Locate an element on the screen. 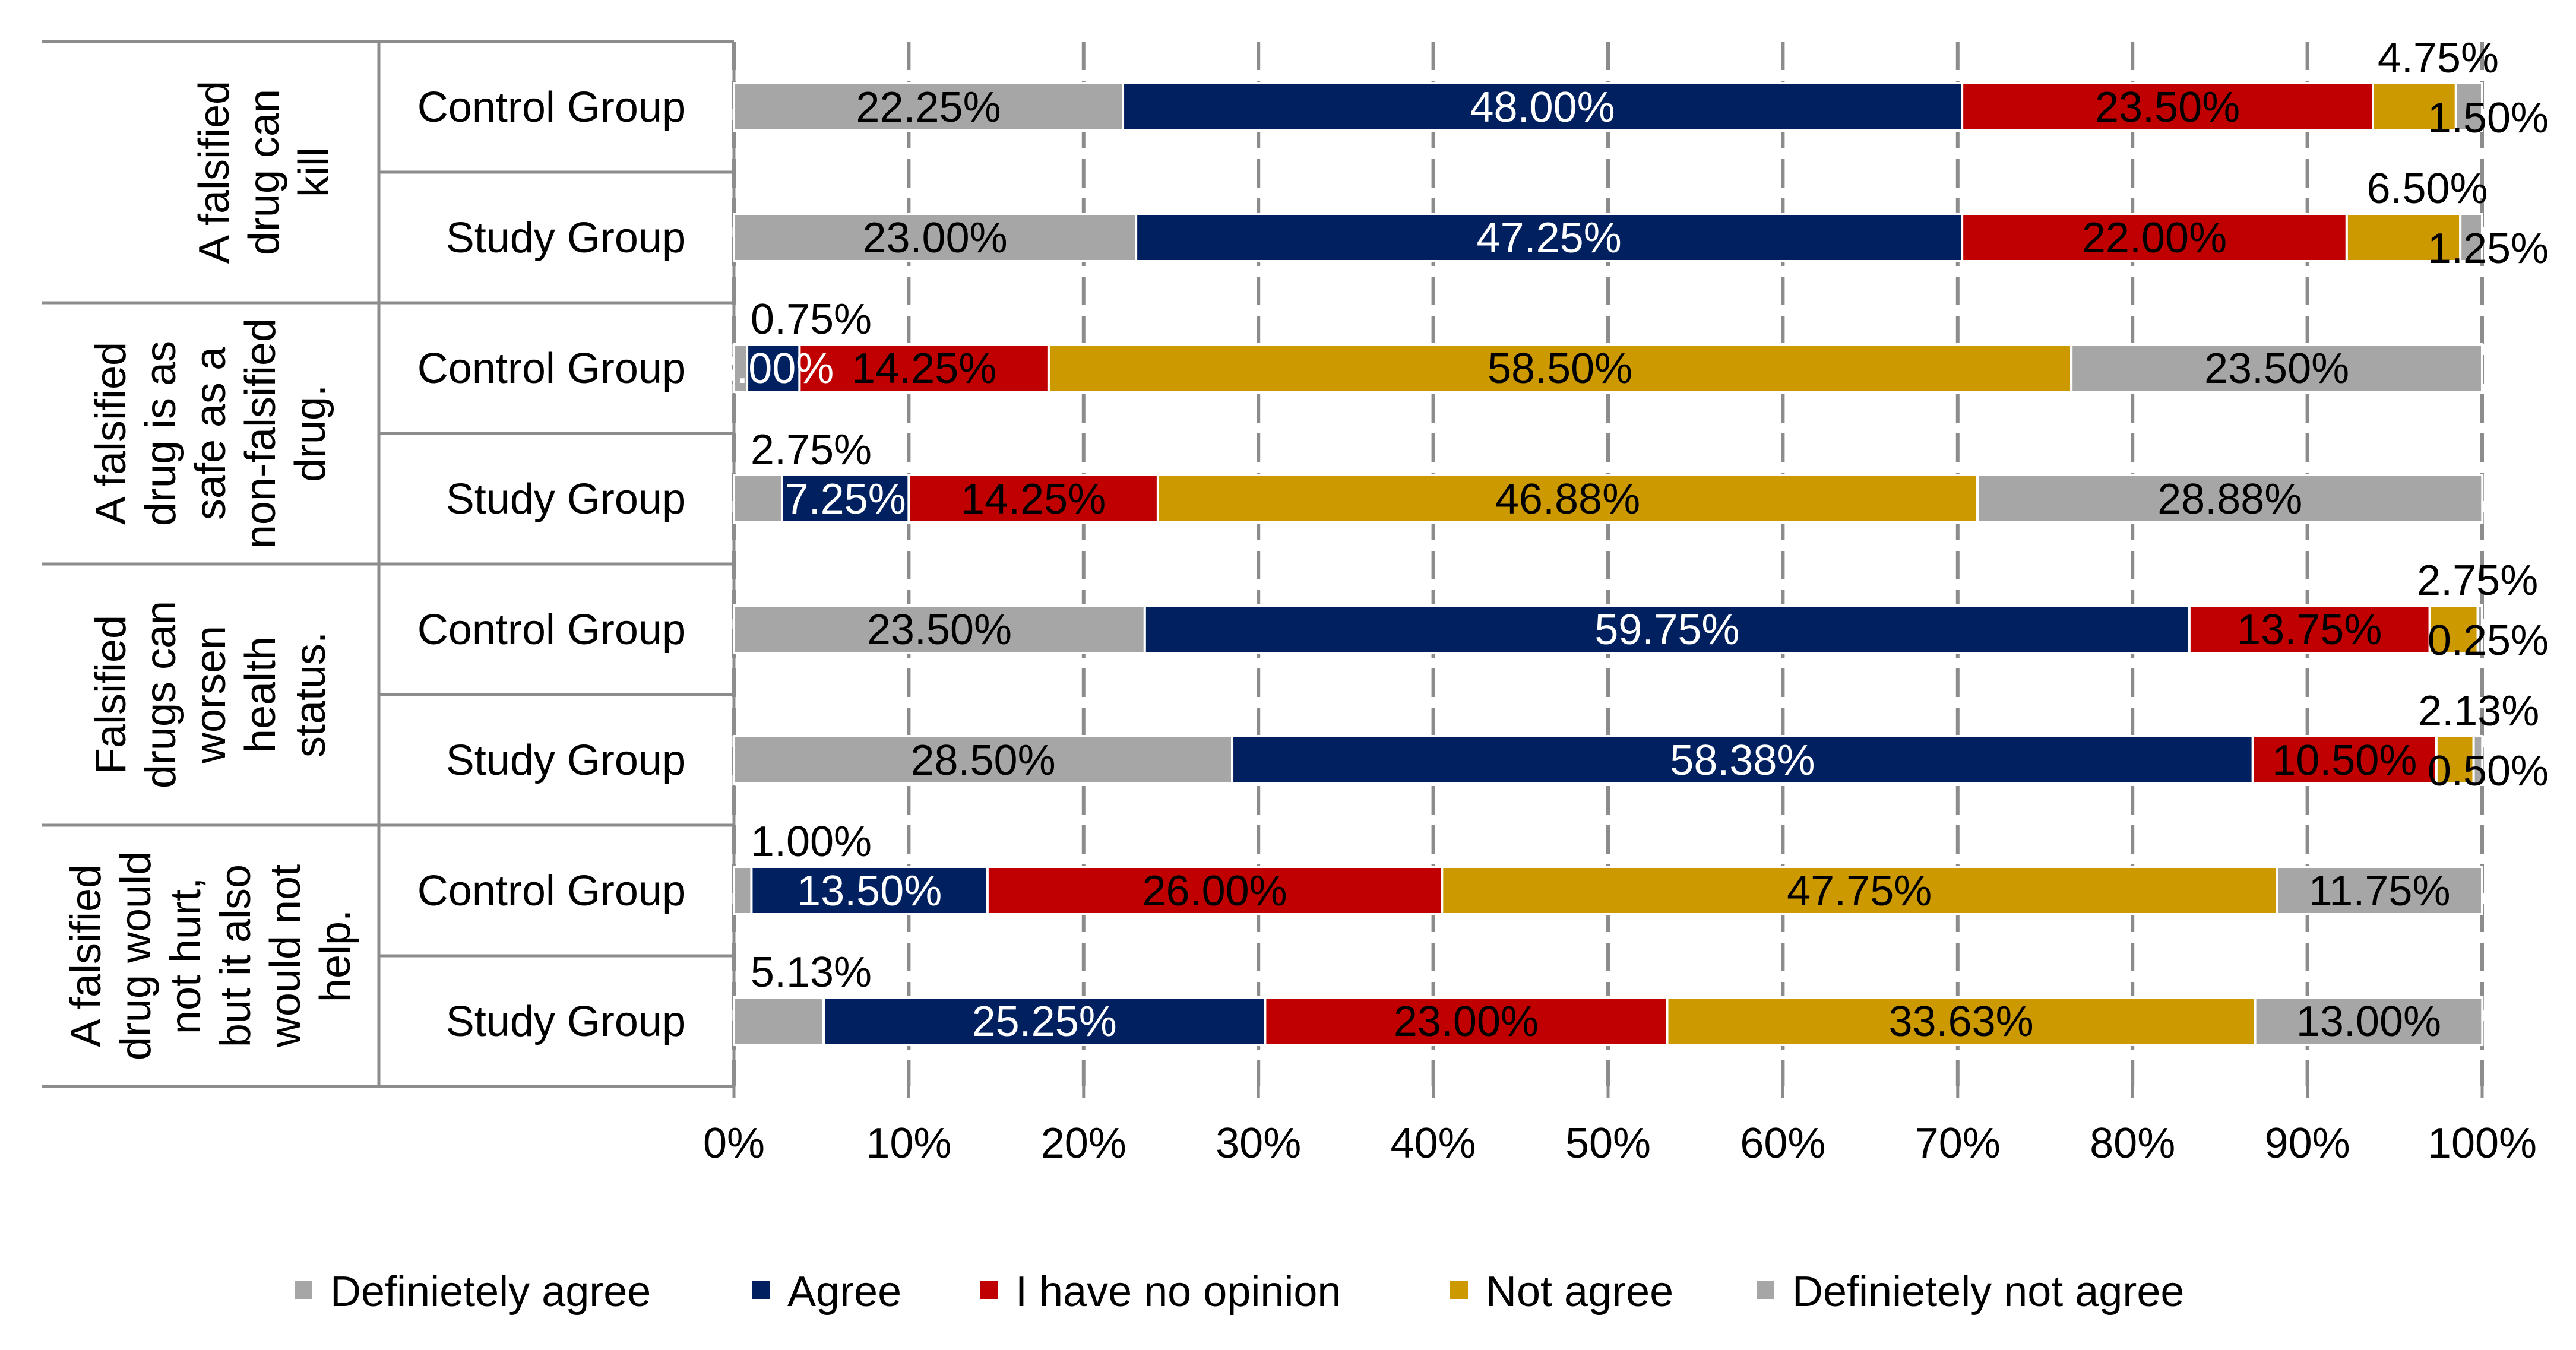 The width and height of the screenshot is (2576, 1350). group-label: Falsifieddrugs canworsenhealthstatus. is located at coordinates (210, 694).